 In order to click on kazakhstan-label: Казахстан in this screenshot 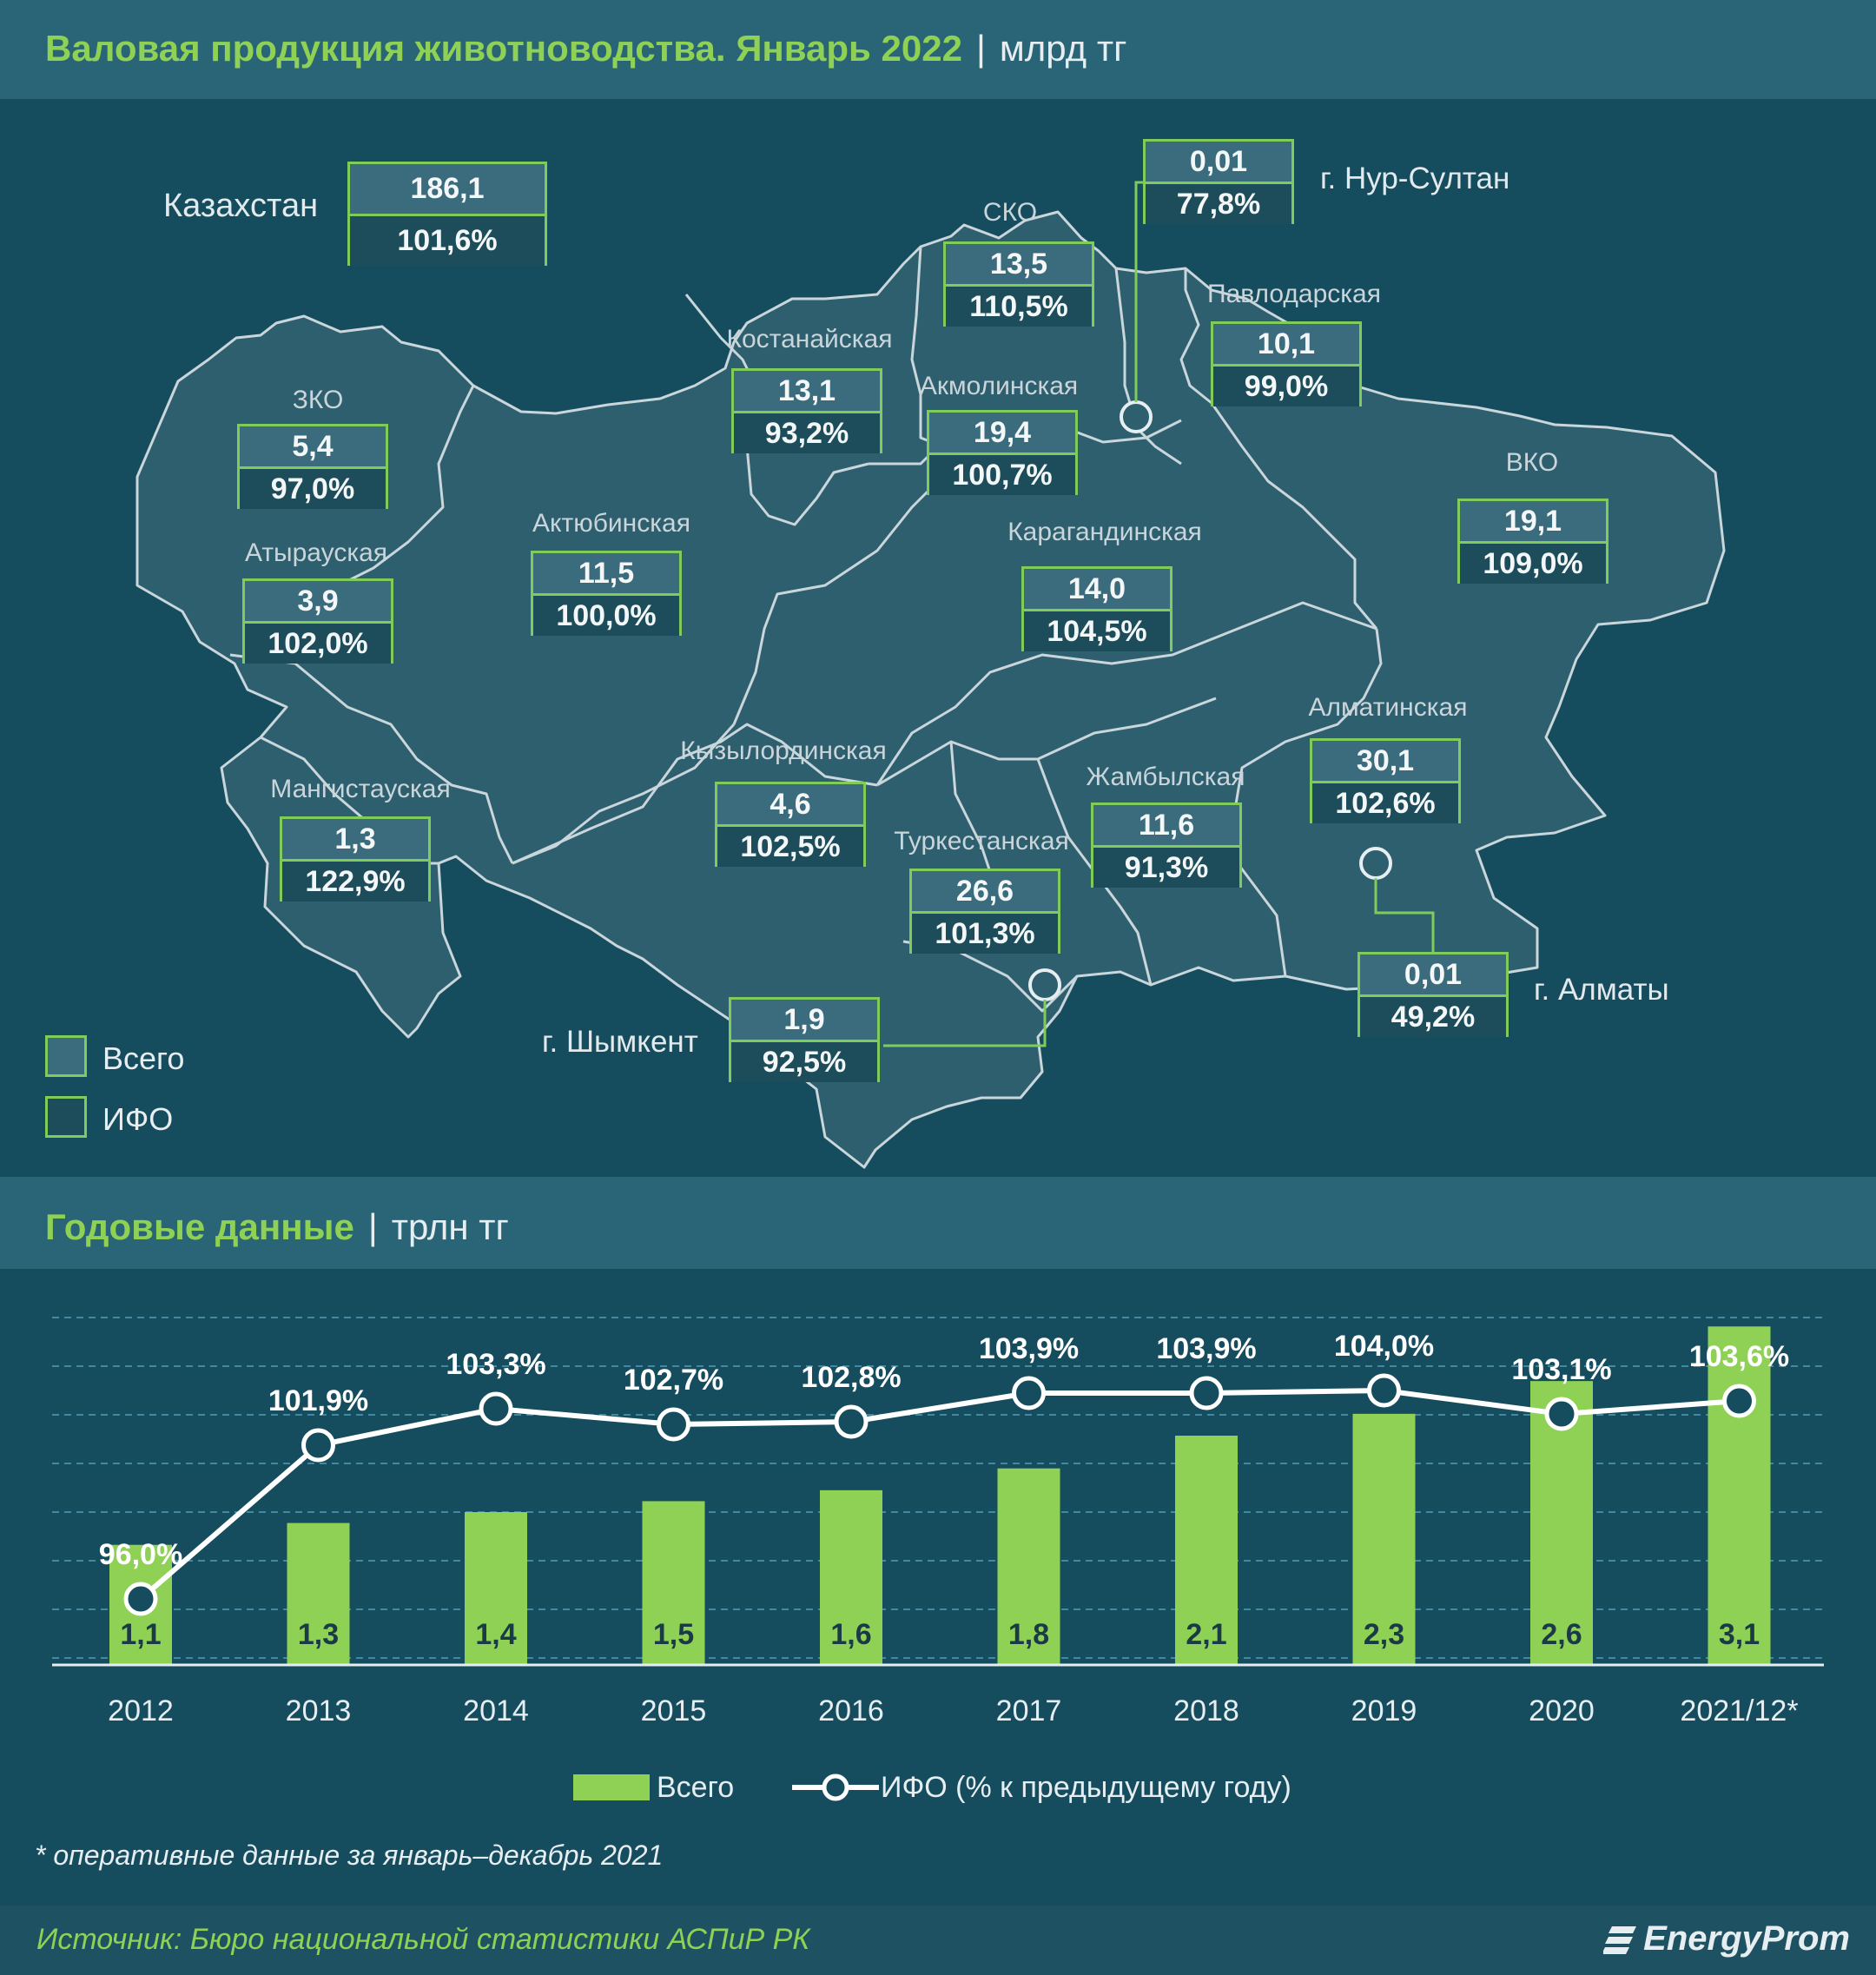, I will do `click(241, 206)`.